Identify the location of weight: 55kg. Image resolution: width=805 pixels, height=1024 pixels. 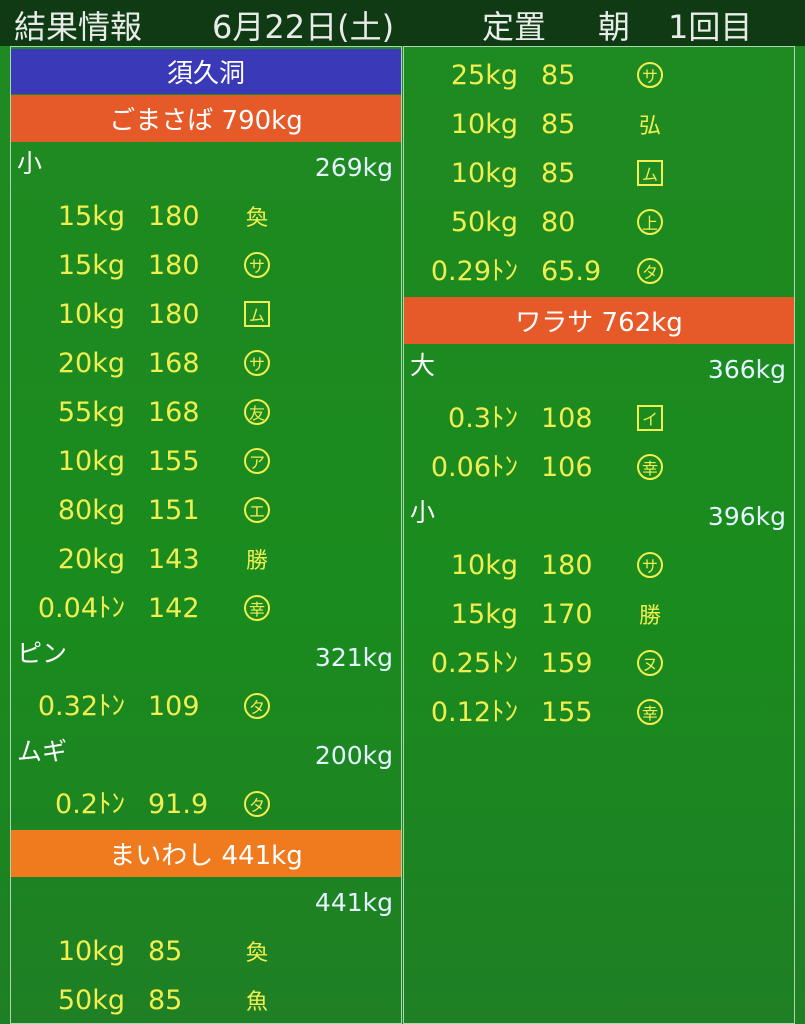
(91, 412).